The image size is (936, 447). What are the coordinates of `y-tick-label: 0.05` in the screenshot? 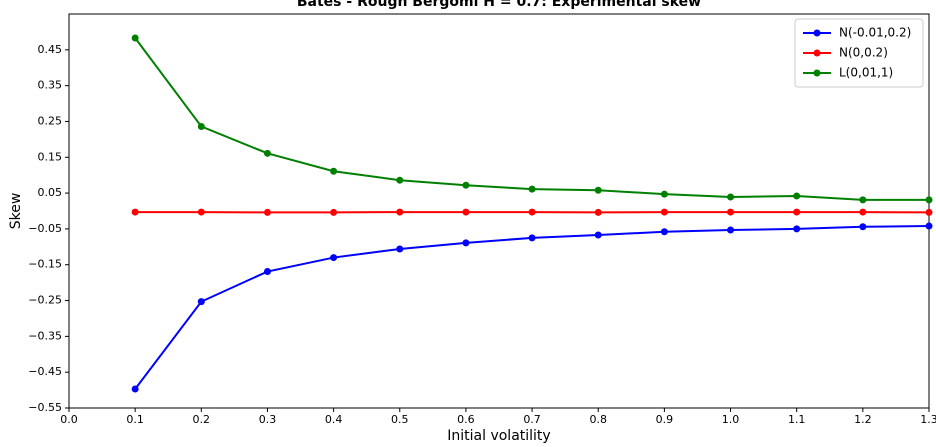 It's located at (50, 192).